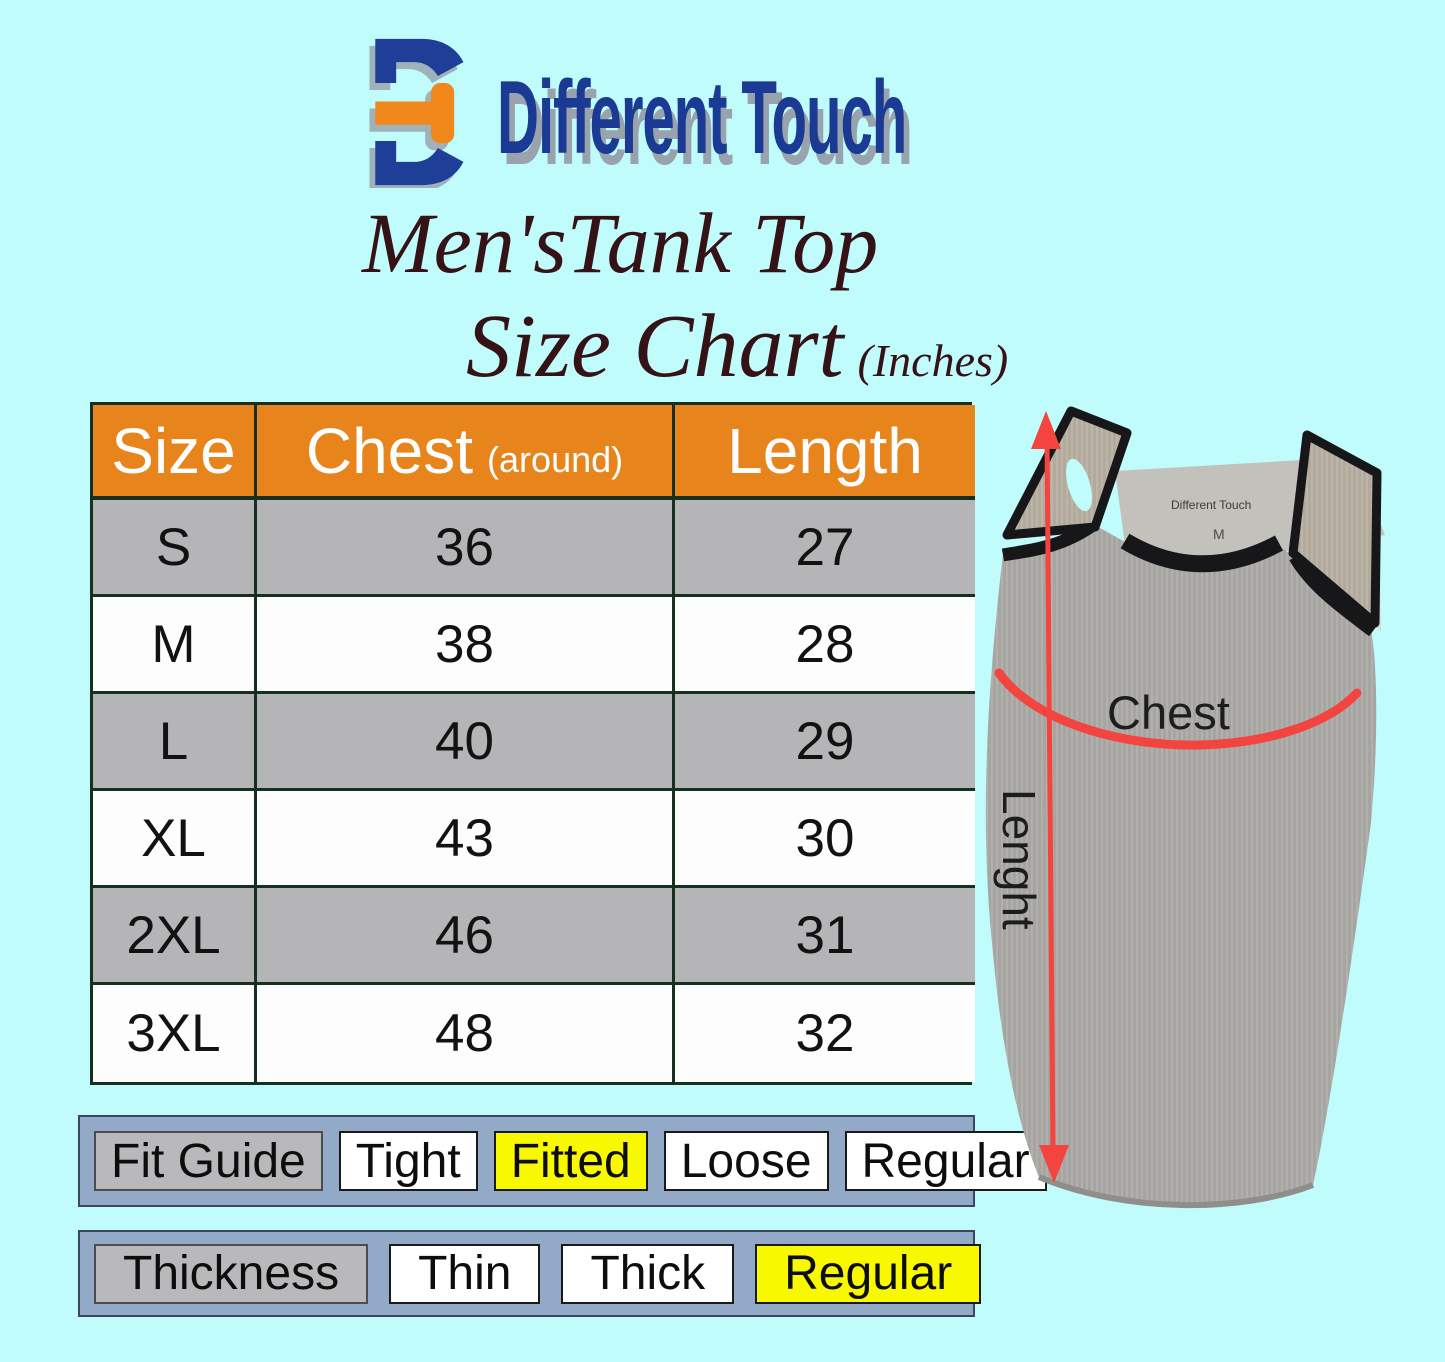  I want to click on length-value: 27, so click(825, 548).